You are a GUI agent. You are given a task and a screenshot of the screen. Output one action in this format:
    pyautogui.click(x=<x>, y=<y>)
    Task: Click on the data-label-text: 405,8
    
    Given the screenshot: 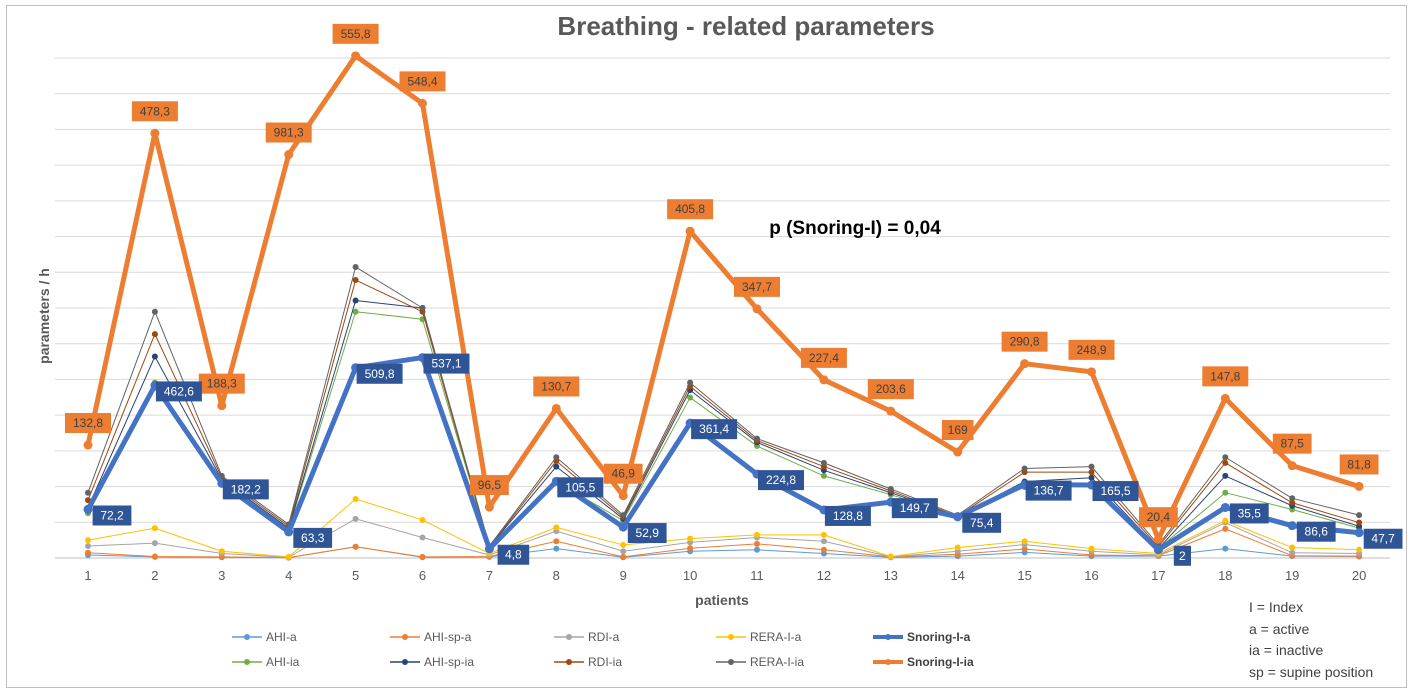 What is the action you would take?
    pyautogui.click(x=690, y=209)
    